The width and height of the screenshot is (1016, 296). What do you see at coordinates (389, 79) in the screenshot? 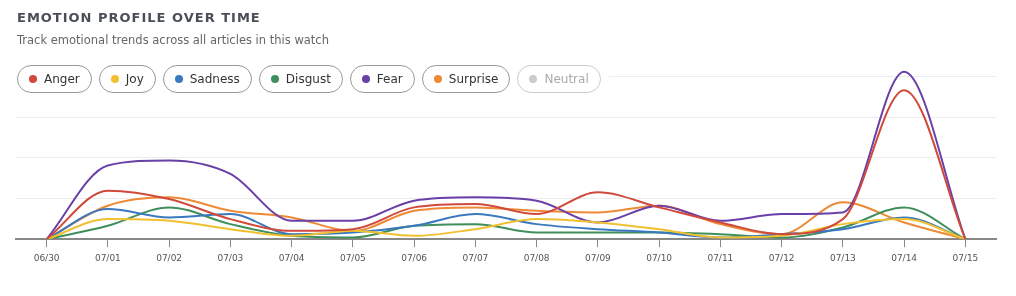
I see `legend-label: Fear` at bounding box center [389, 79].